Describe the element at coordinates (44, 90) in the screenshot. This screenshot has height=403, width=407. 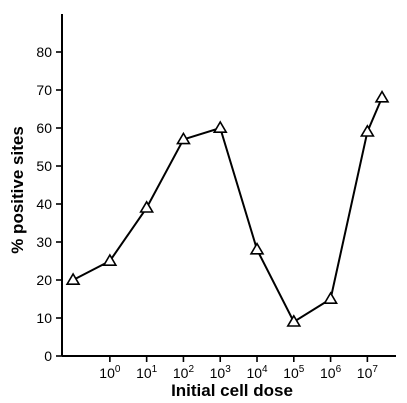
I see `y-tick-label: 70` at that location.